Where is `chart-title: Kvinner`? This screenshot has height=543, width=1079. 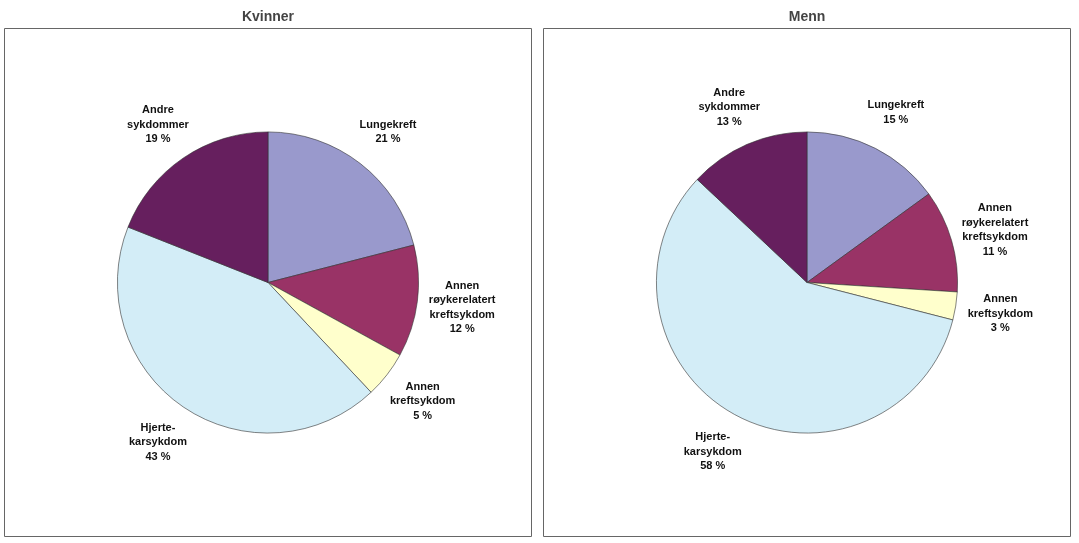 chart-title: Kvinner is located at coordinates (268, 15).